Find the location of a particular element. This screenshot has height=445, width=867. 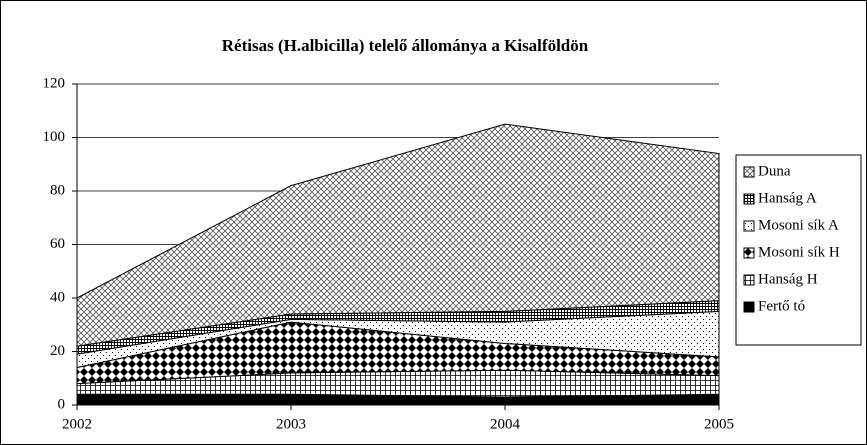

y-tick-label: 20 is located at coordinates (57, 351).